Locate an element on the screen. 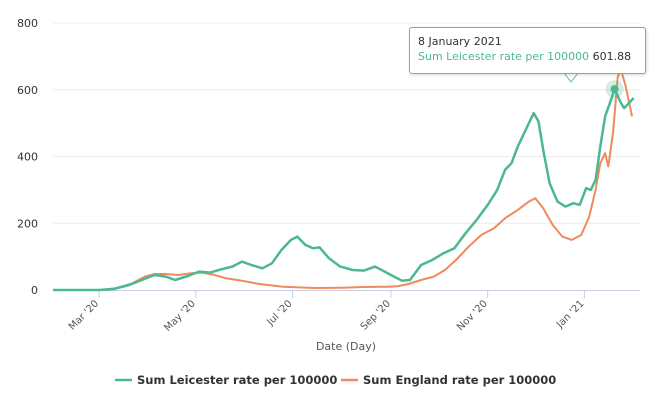 This screenshot has width=660, height=410. x-tick-label: May '20 is located at coordinates (180, 316).